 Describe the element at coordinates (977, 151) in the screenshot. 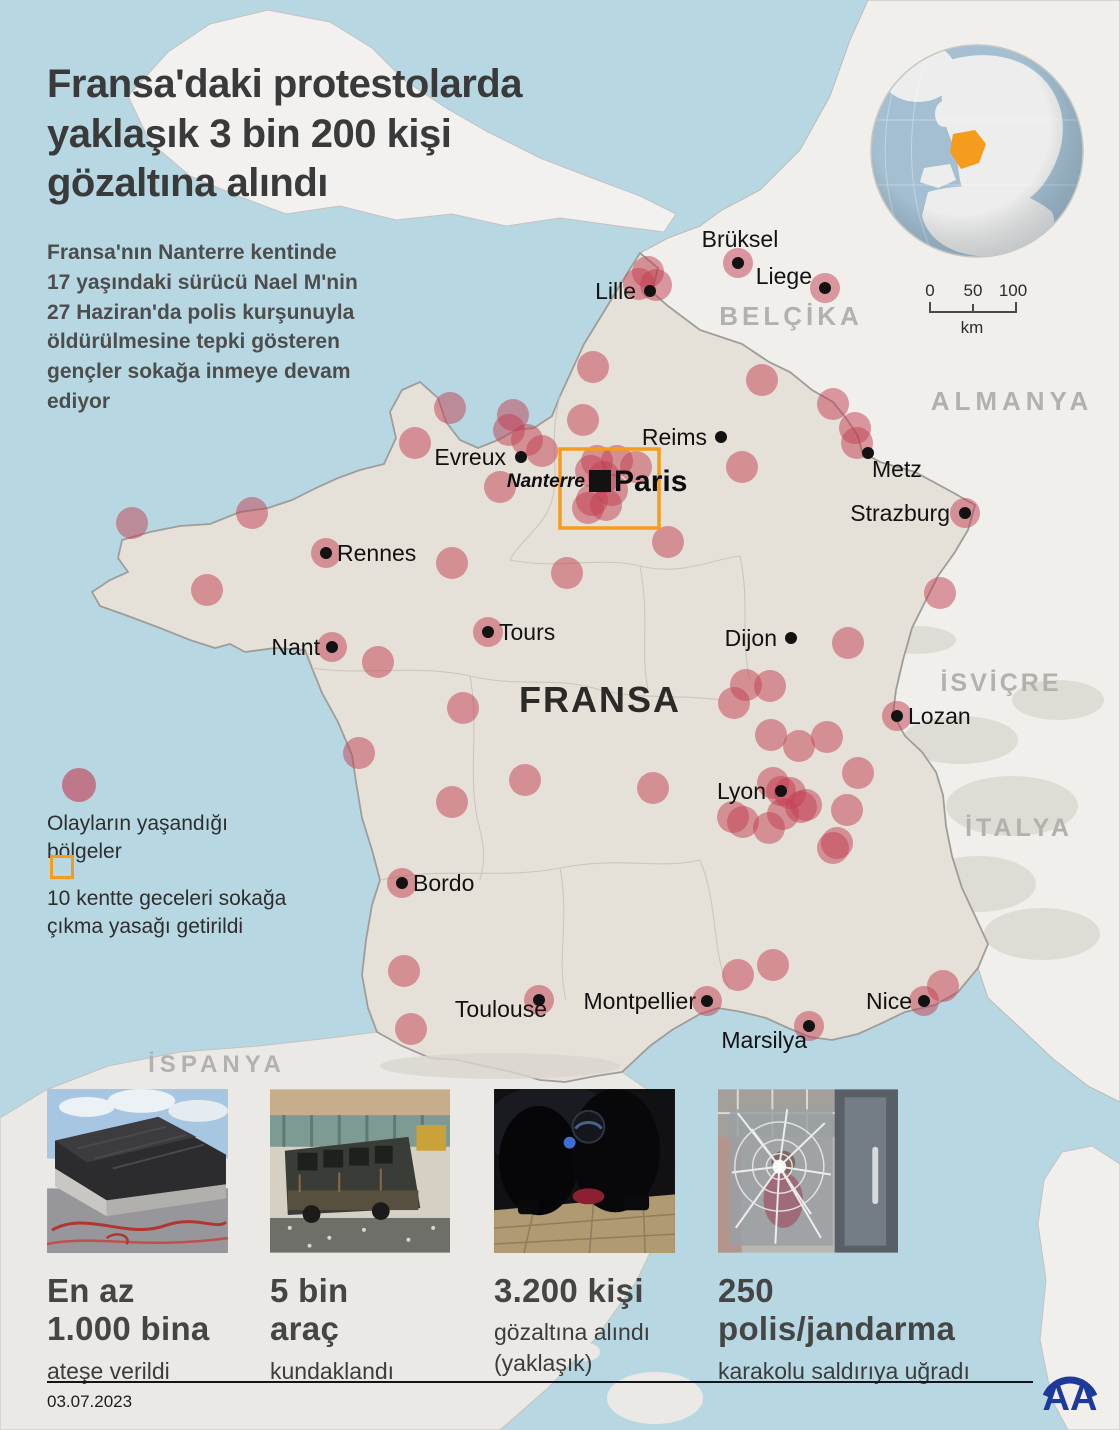

I see `globe-inset` at that location.